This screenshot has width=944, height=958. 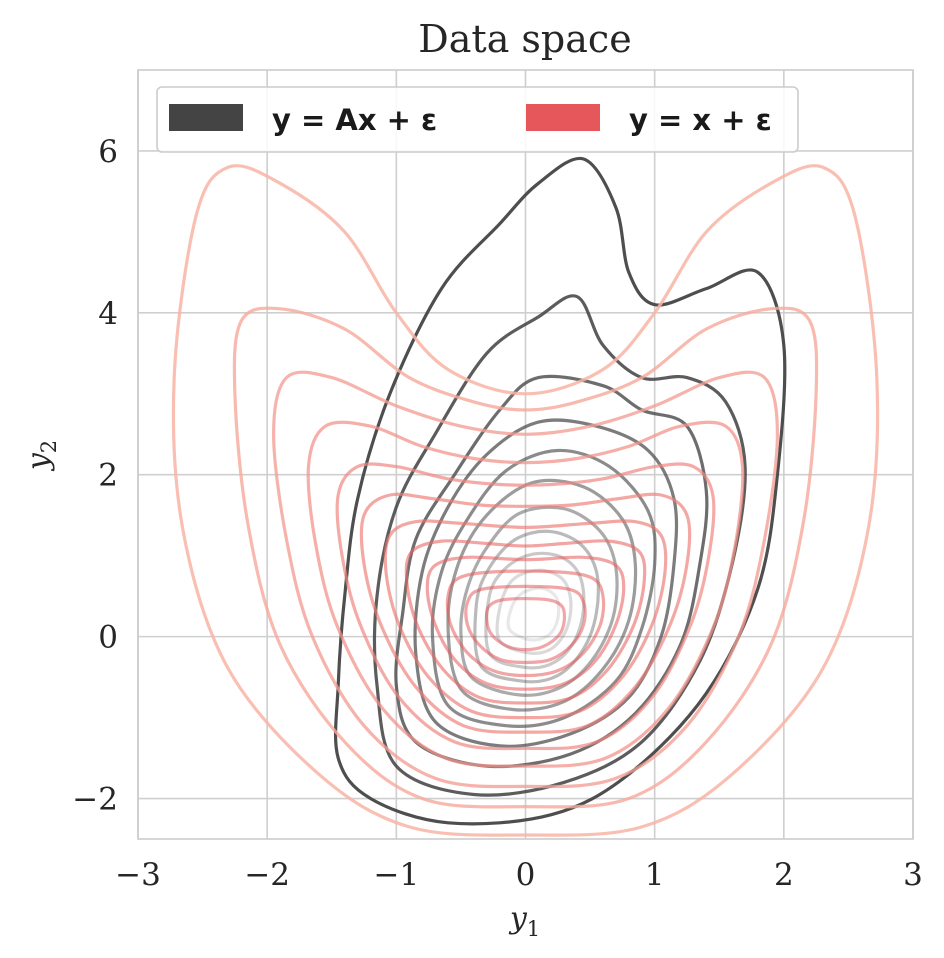 What do you see at coordinates (206, 117) in the screenshot?
I see `legend-swatch-ax` at bounding box center [206, 117].